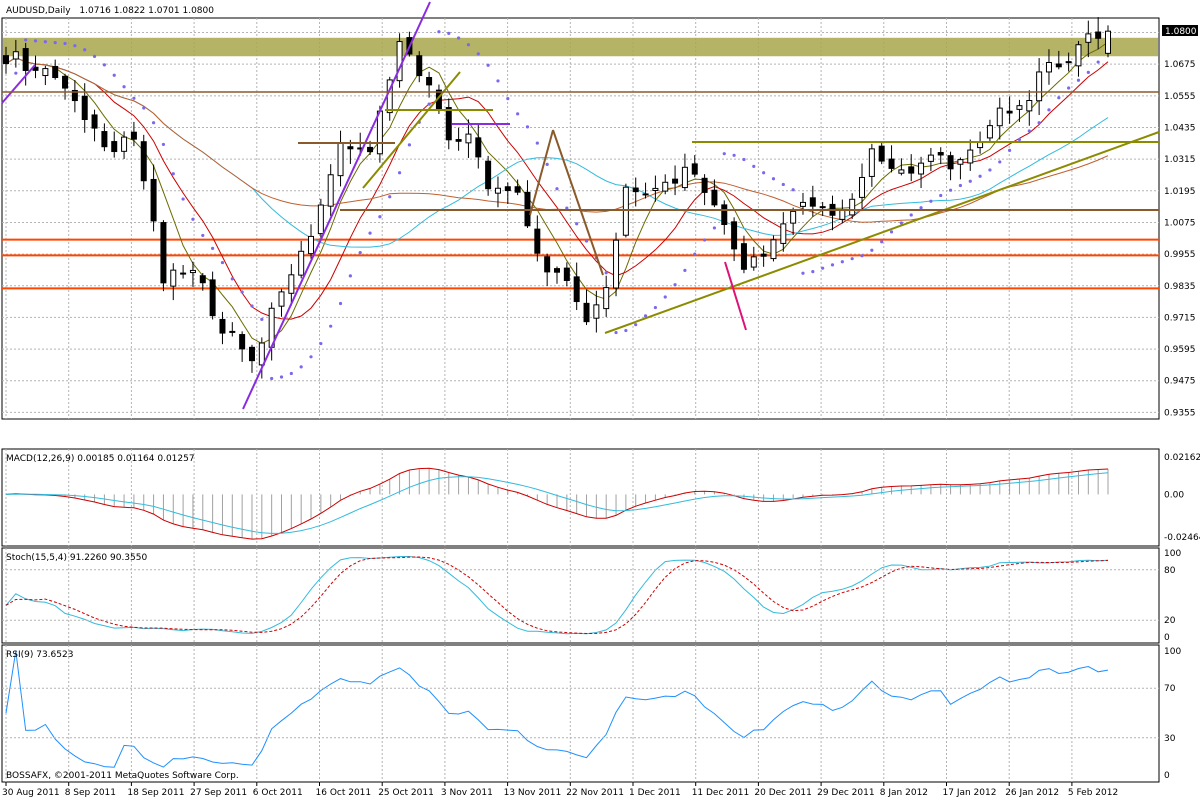 This screenshot has width=1200, height=800. Describe the element at coordinates (1170, 621) in the screenshot. I see `stoch-tick-label: 20` at that location.